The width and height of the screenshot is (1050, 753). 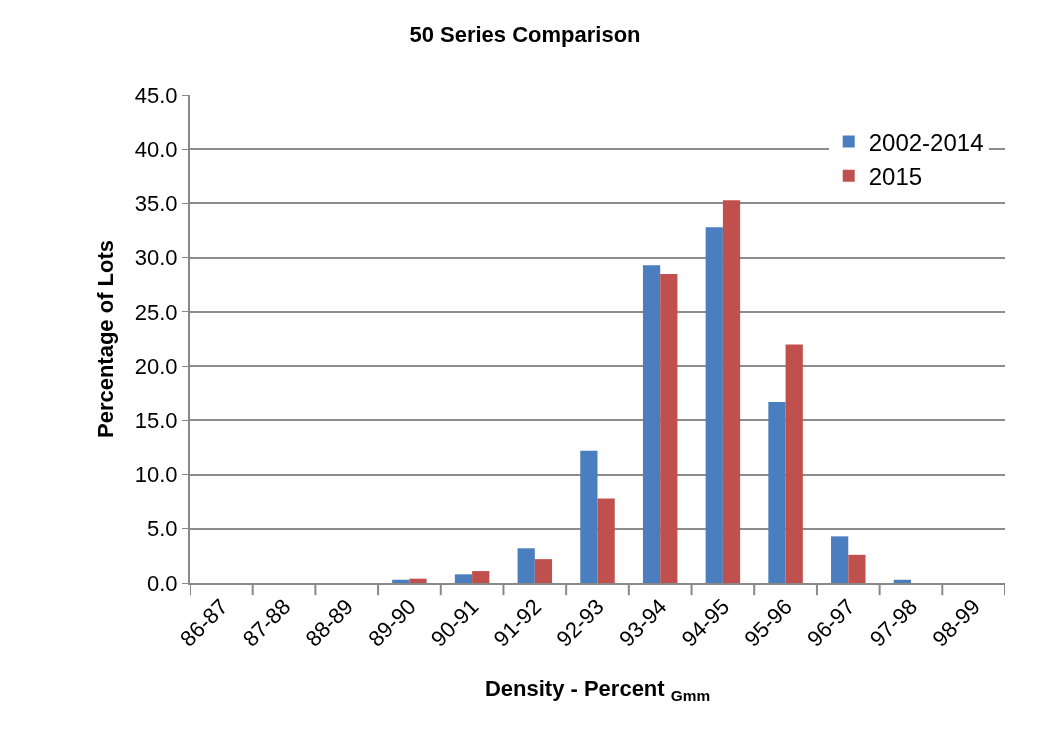 I want to click on y-tick-label: 20.0, so click(x=156, y=366).